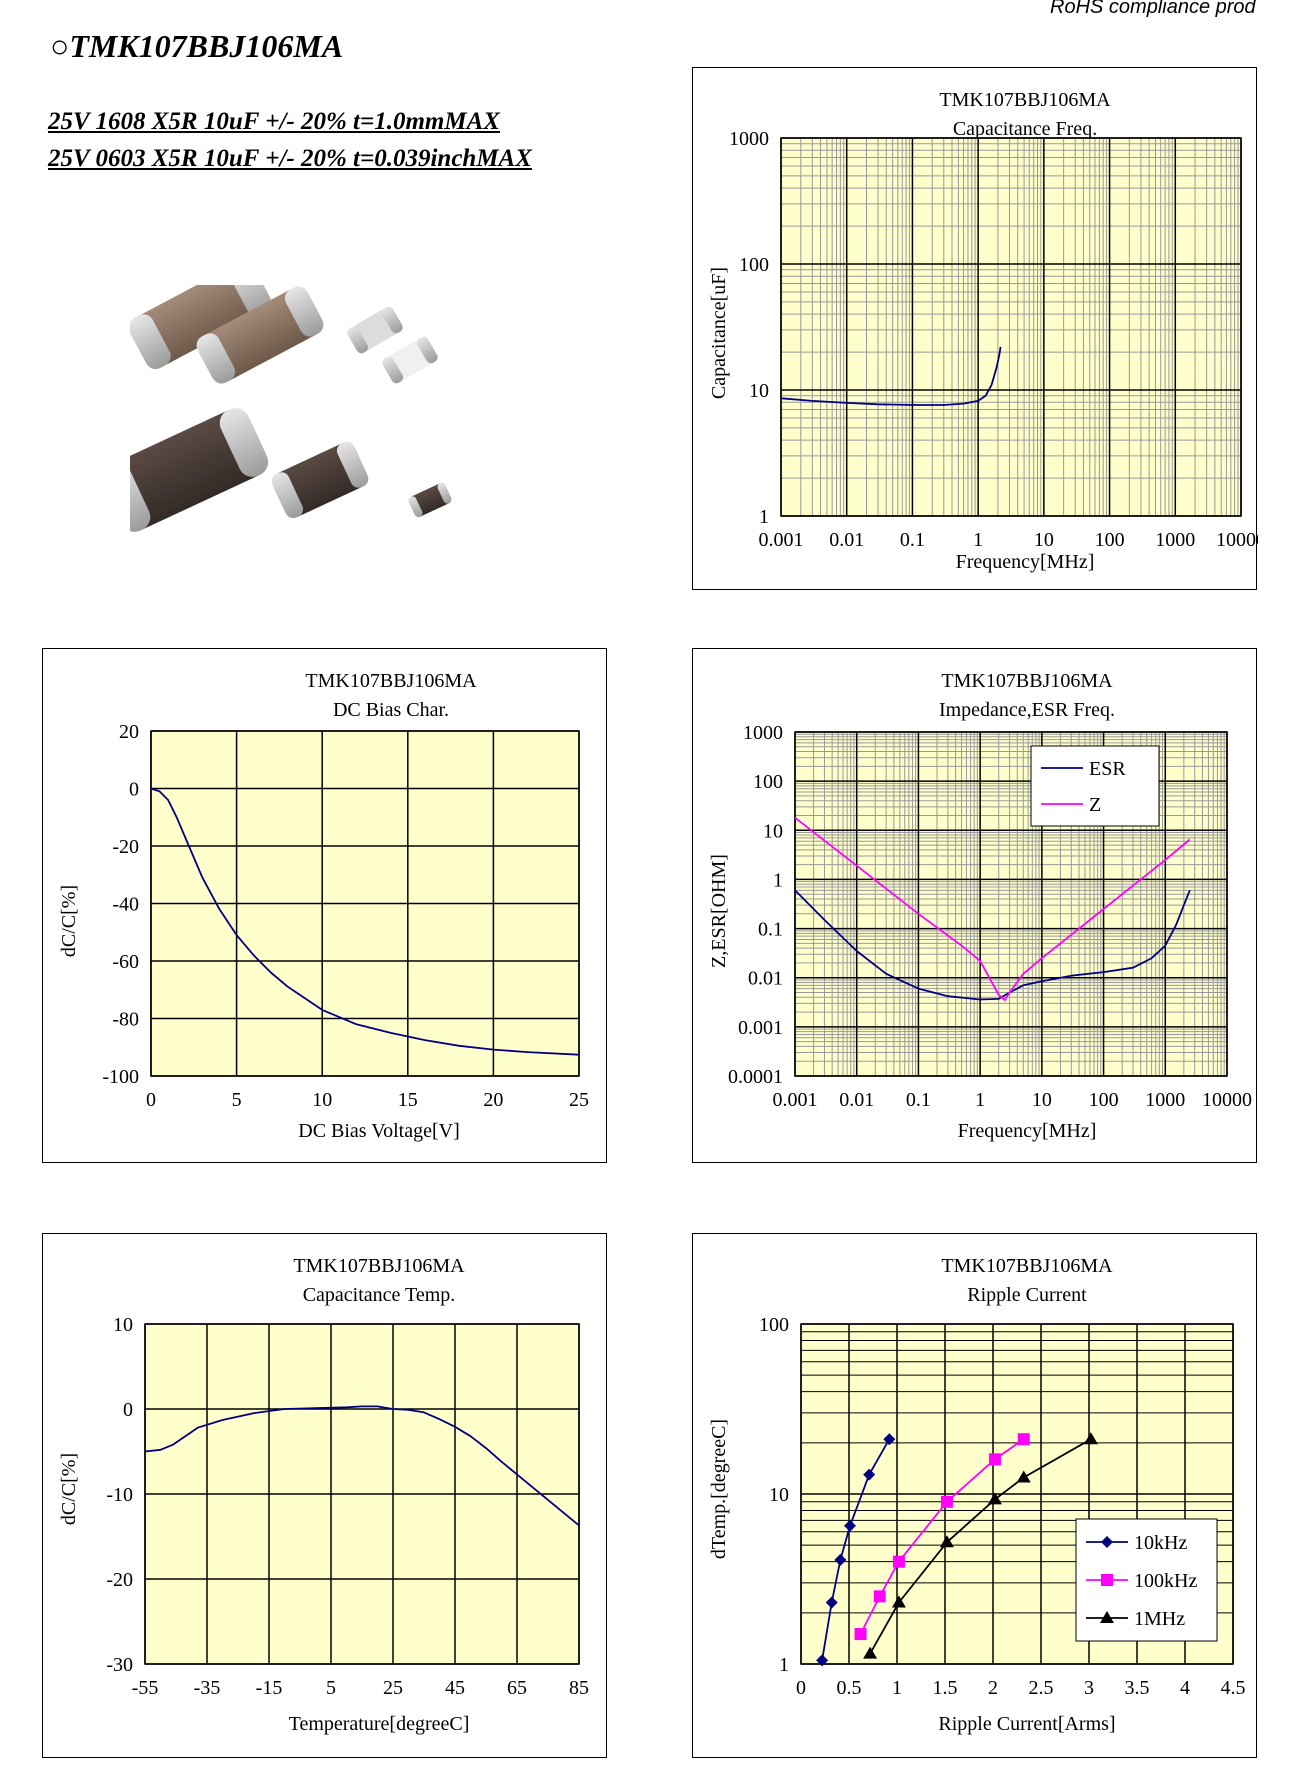  What do you see at coordinates (269, 1688) in the screenshot?
I see `x-tick-label: -15` at bounding box center [269, 1688].